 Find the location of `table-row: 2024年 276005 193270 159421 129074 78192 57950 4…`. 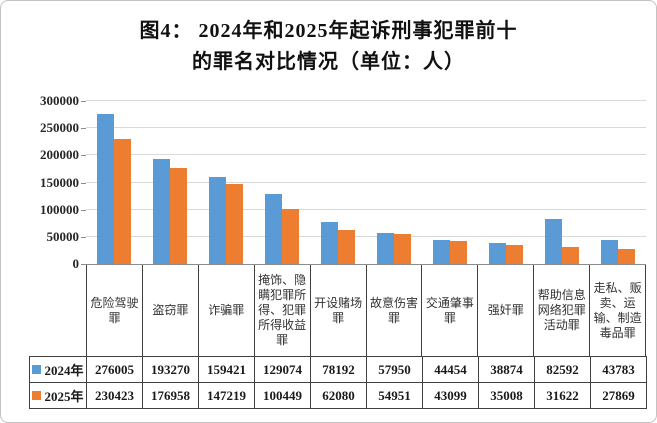

table-row: 2024年 276005 193270 159421 129074 78192 57950 4… is located at coordinates (338, 370).